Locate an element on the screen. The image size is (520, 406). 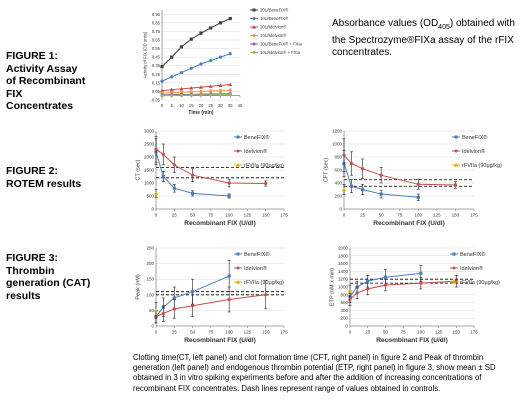
figure-3-label-line: Thrombin is located at coordinates (30, 270).